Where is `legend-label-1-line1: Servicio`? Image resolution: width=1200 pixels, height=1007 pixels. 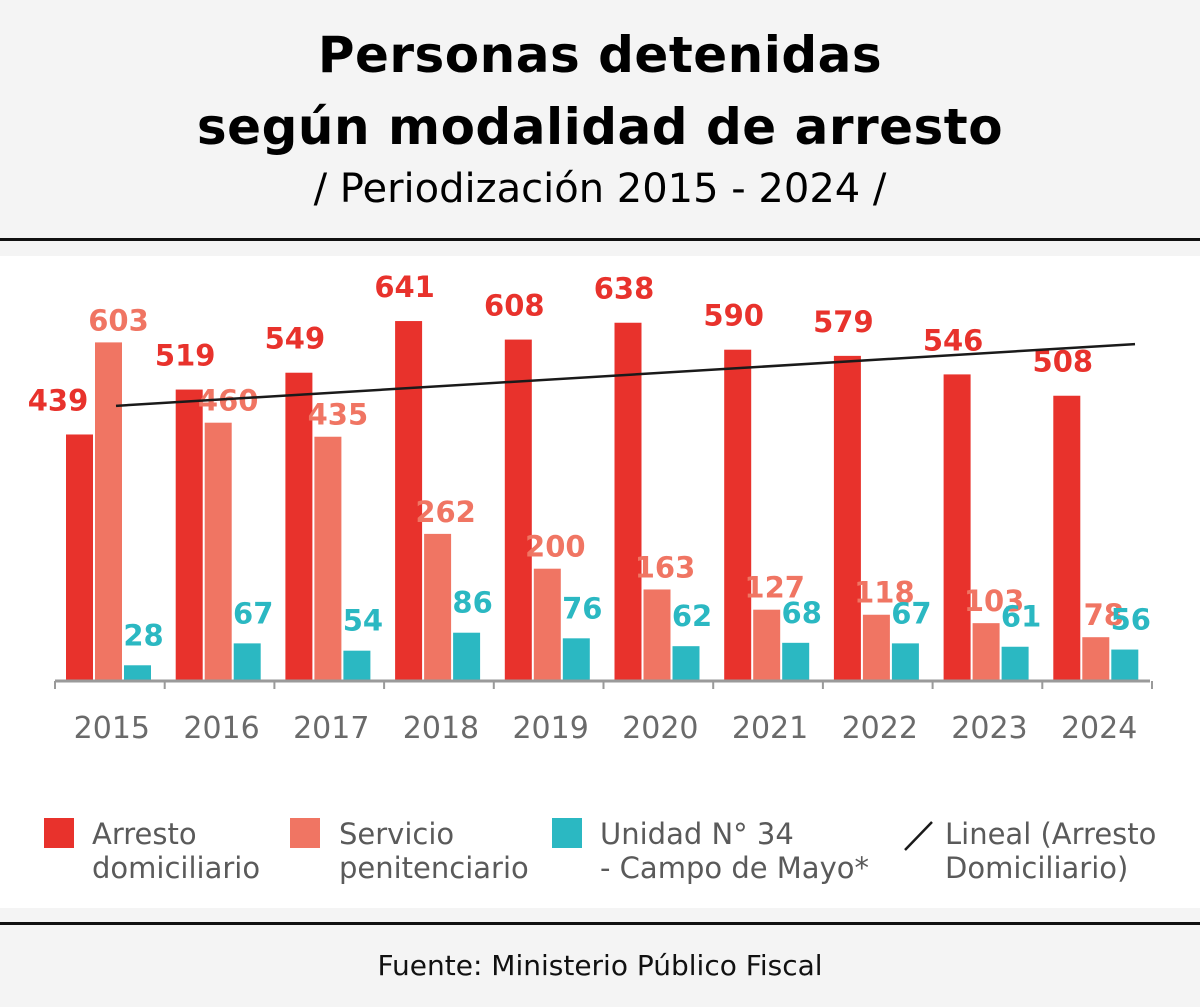
legend-label-1-line1: Servicio is located at coordinates (396, 834).